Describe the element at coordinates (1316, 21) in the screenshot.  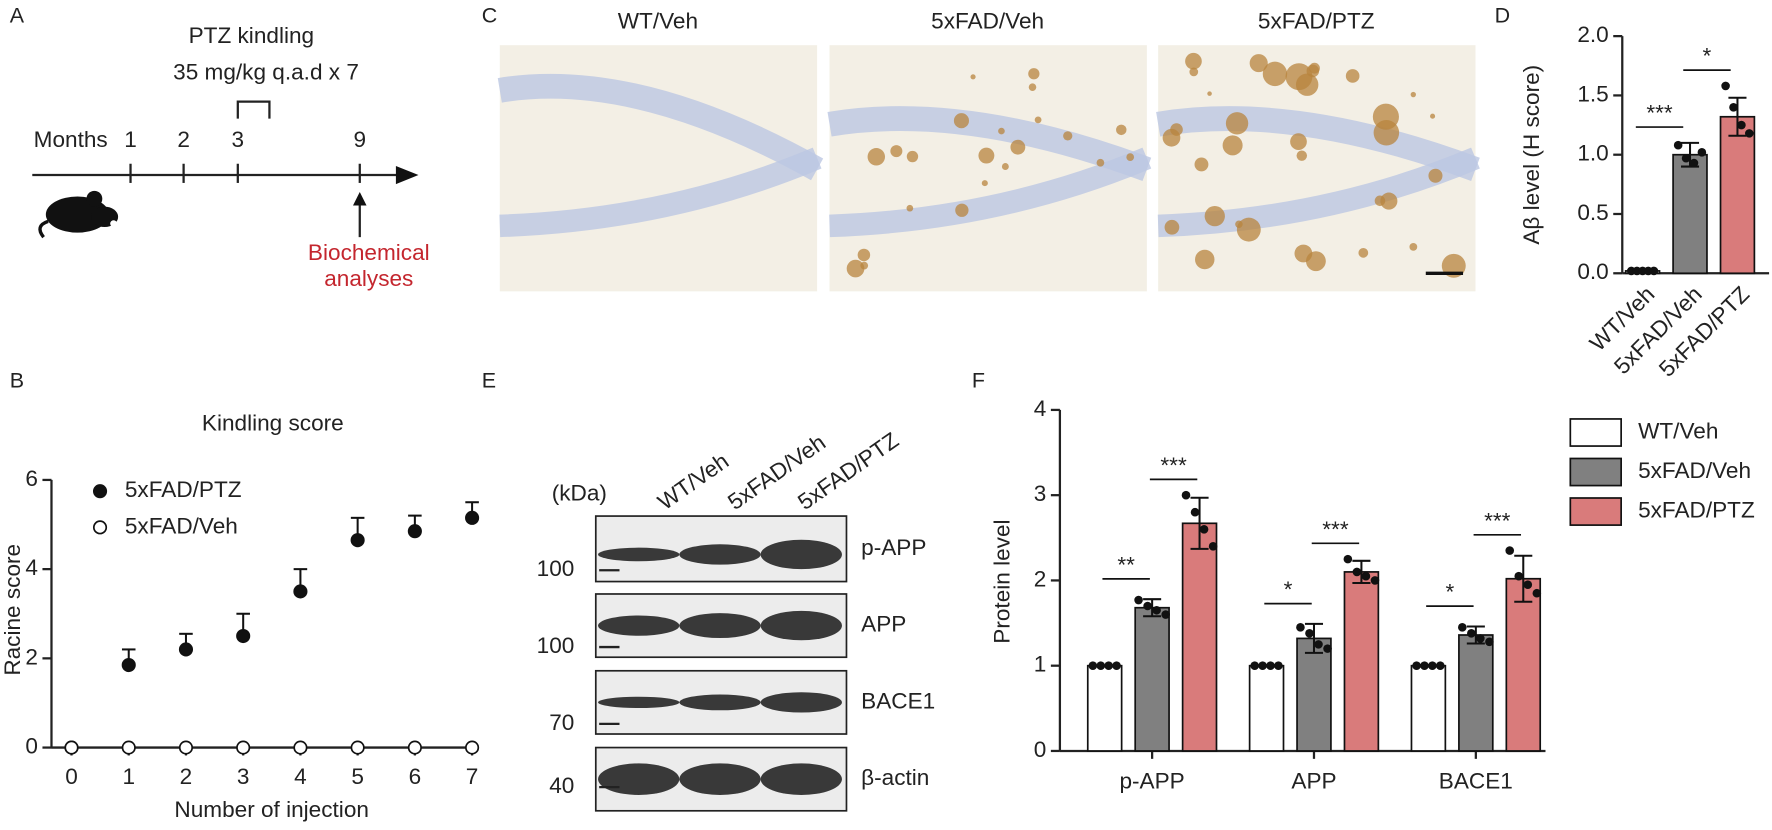
I see `image-title: 5xFAD/PTZ` at that location.